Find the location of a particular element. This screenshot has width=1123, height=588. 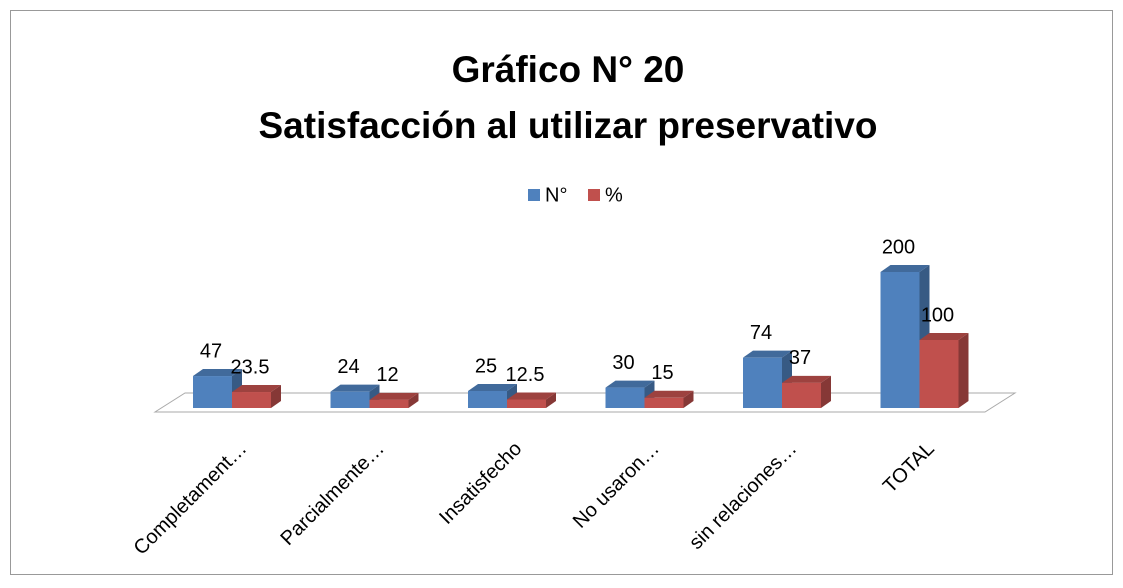

value-label: 15 is located at coordinates (662, 373).